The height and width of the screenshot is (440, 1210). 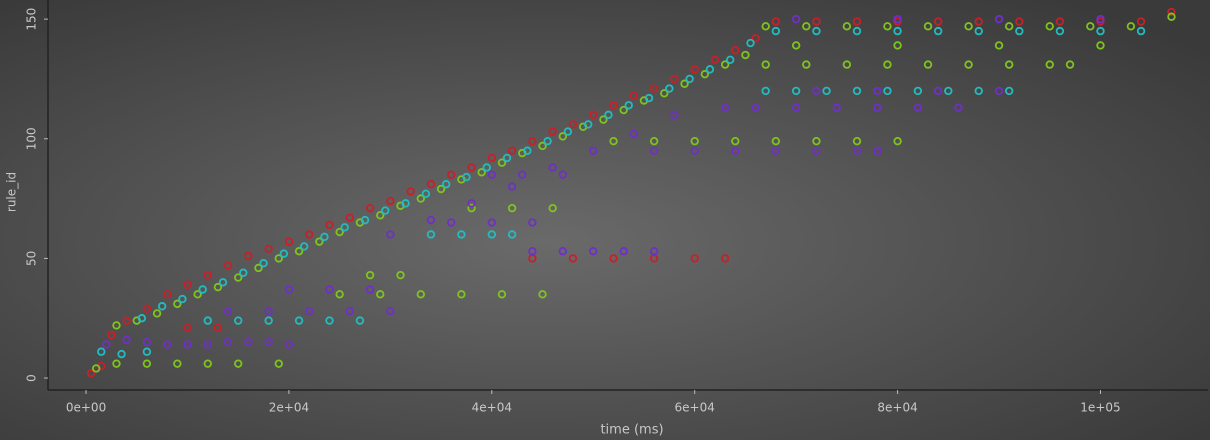 I want to click on x-axis-label: time (ms), so click(x=631, y=430).